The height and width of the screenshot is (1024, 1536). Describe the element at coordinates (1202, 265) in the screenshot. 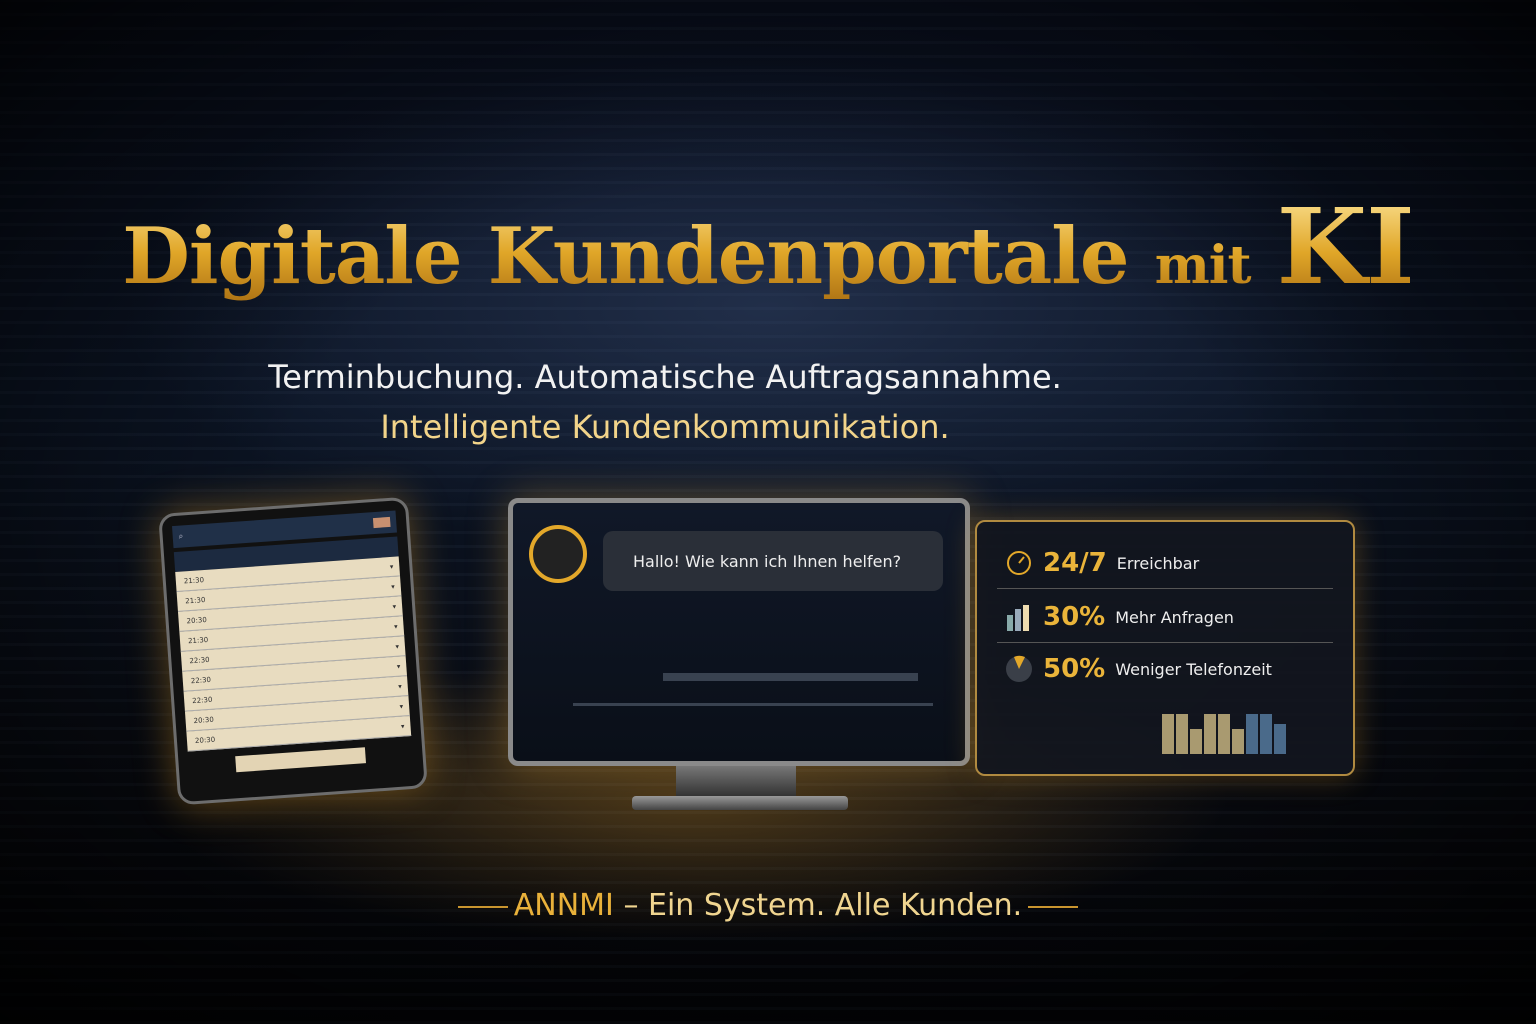

I see `headline-mit: mit` at that location.